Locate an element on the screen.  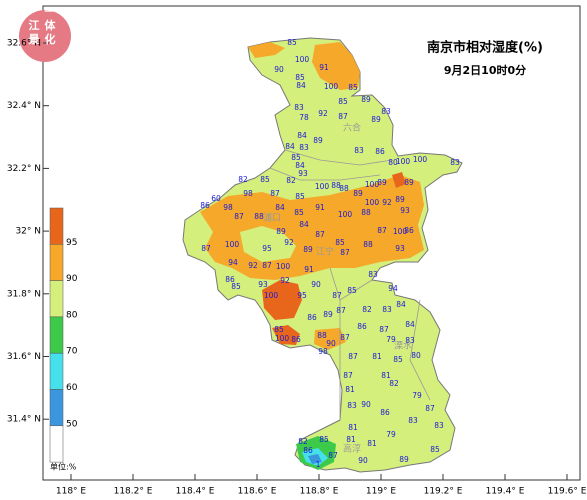
lon-tick-label: 119° E is located at coordinates (381, 492).